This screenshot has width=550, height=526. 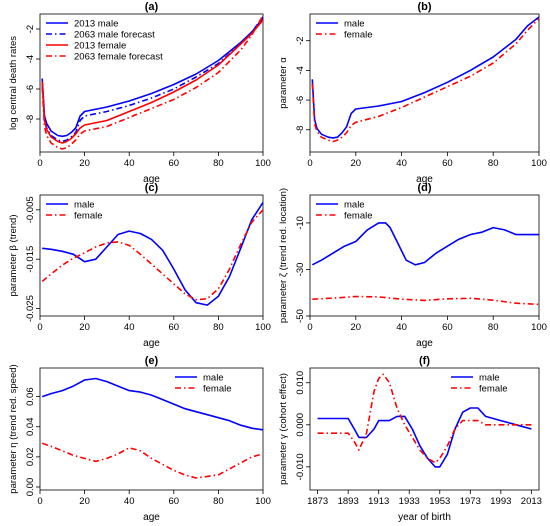 I want to click on panel-title: (b), so click(x=424, y=7).